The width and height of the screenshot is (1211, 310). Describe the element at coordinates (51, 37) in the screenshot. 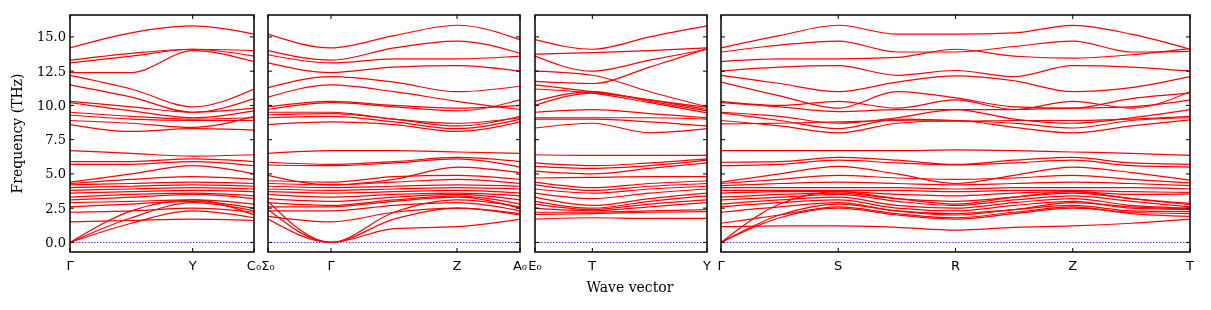

I see `y-tick-label: 15.0` at that location.